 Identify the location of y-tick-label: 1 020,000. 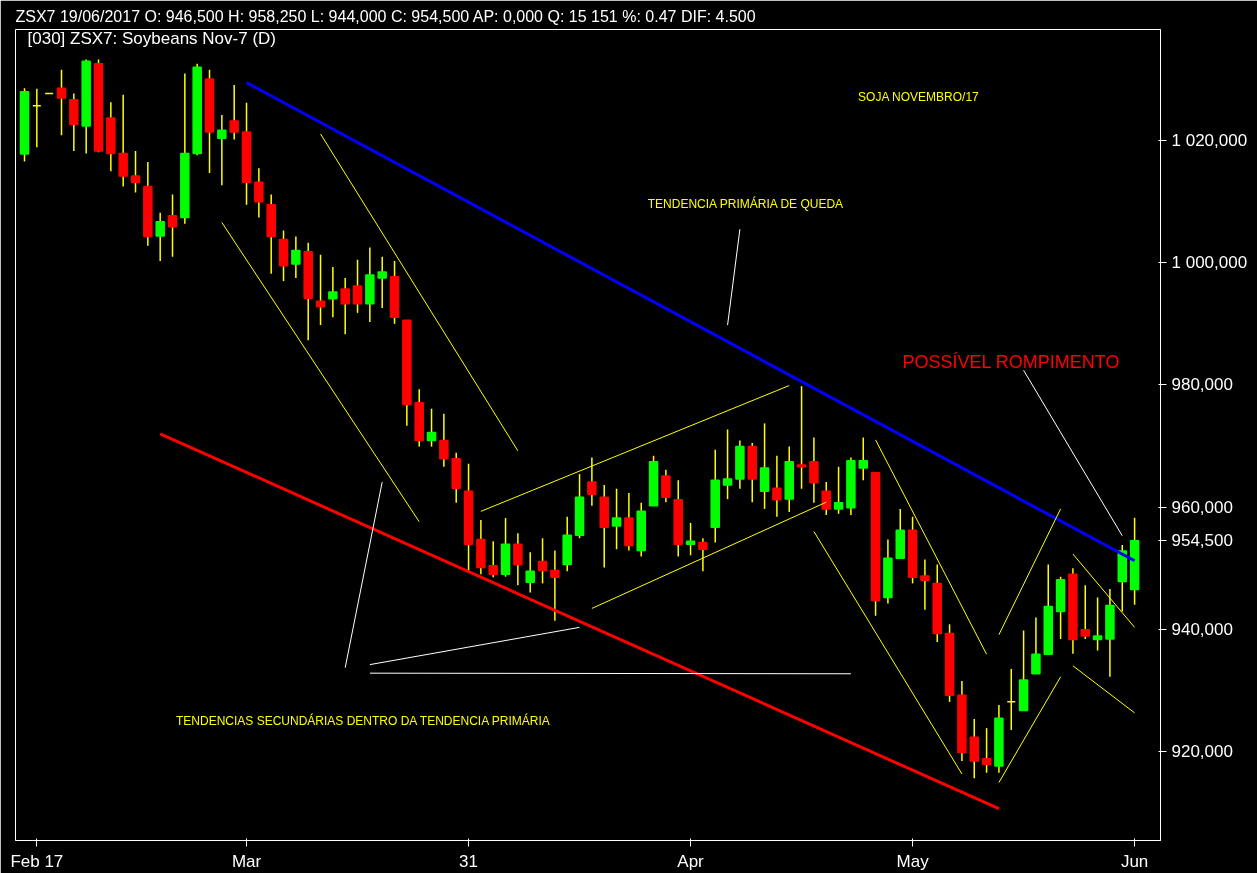
(1209, 141).